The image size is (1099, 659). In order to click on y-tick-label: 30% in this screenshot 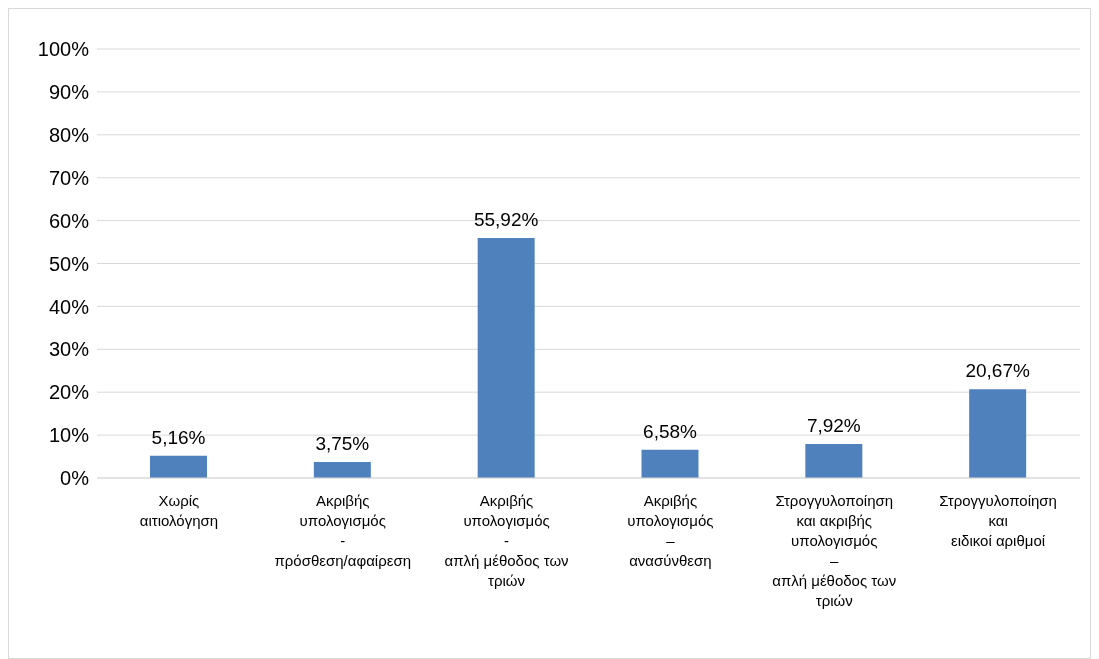, I will do `click(69, 349)`.